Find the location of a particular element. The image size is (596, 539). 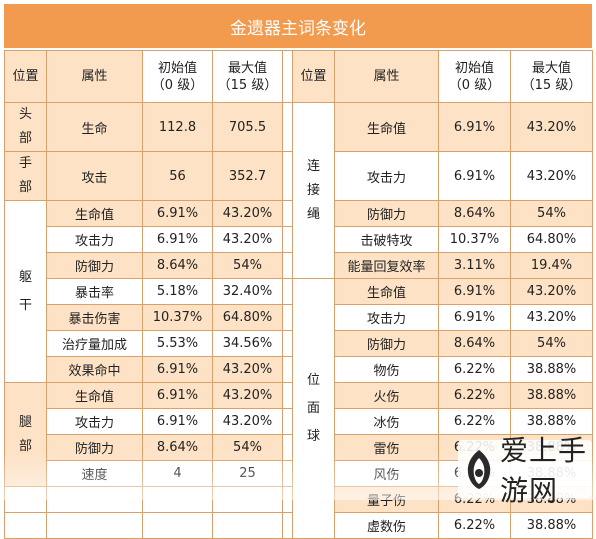

attribute-cell: 物伤 is located at coordinates (386, 369).